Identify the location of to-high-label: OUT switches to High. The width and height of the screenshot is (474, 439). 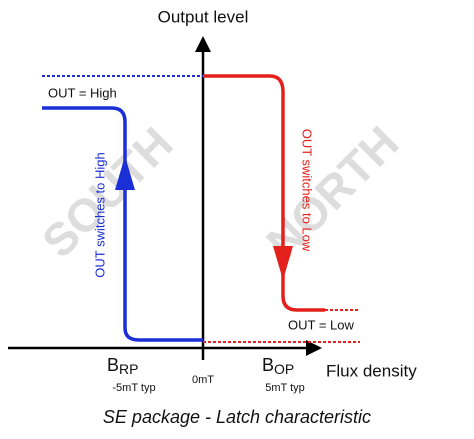
(99, 214).